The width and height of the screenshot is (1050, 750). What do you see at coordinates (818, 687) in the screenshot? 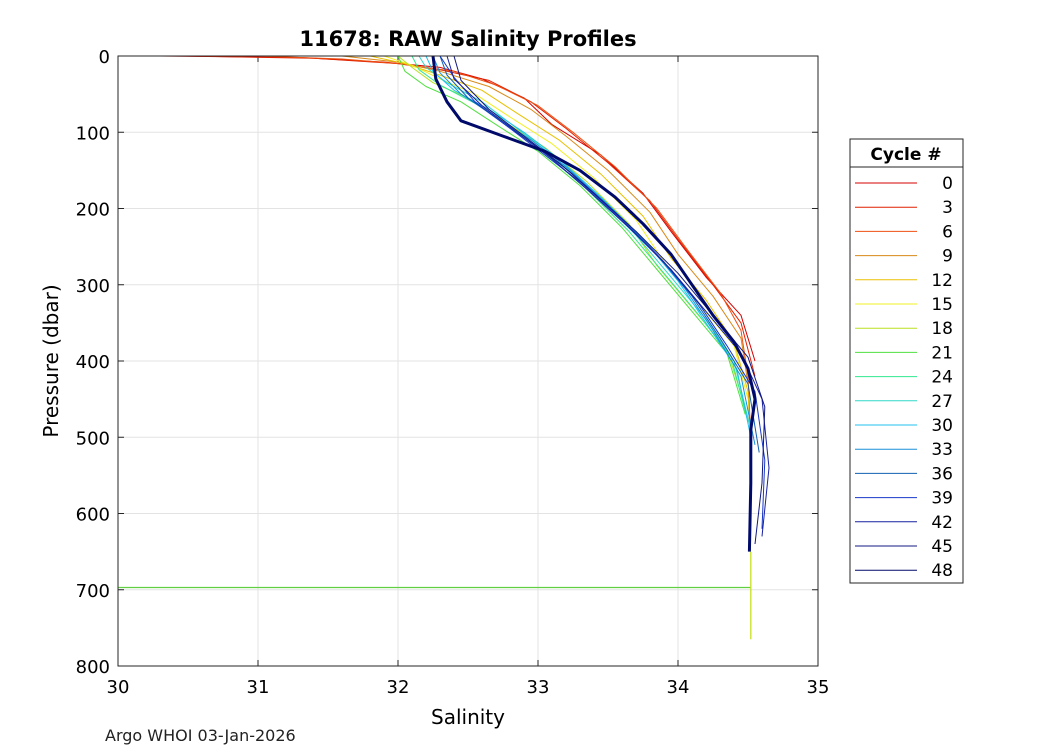
I see `x-tick-label: 35` at bounding box center [818, 687].